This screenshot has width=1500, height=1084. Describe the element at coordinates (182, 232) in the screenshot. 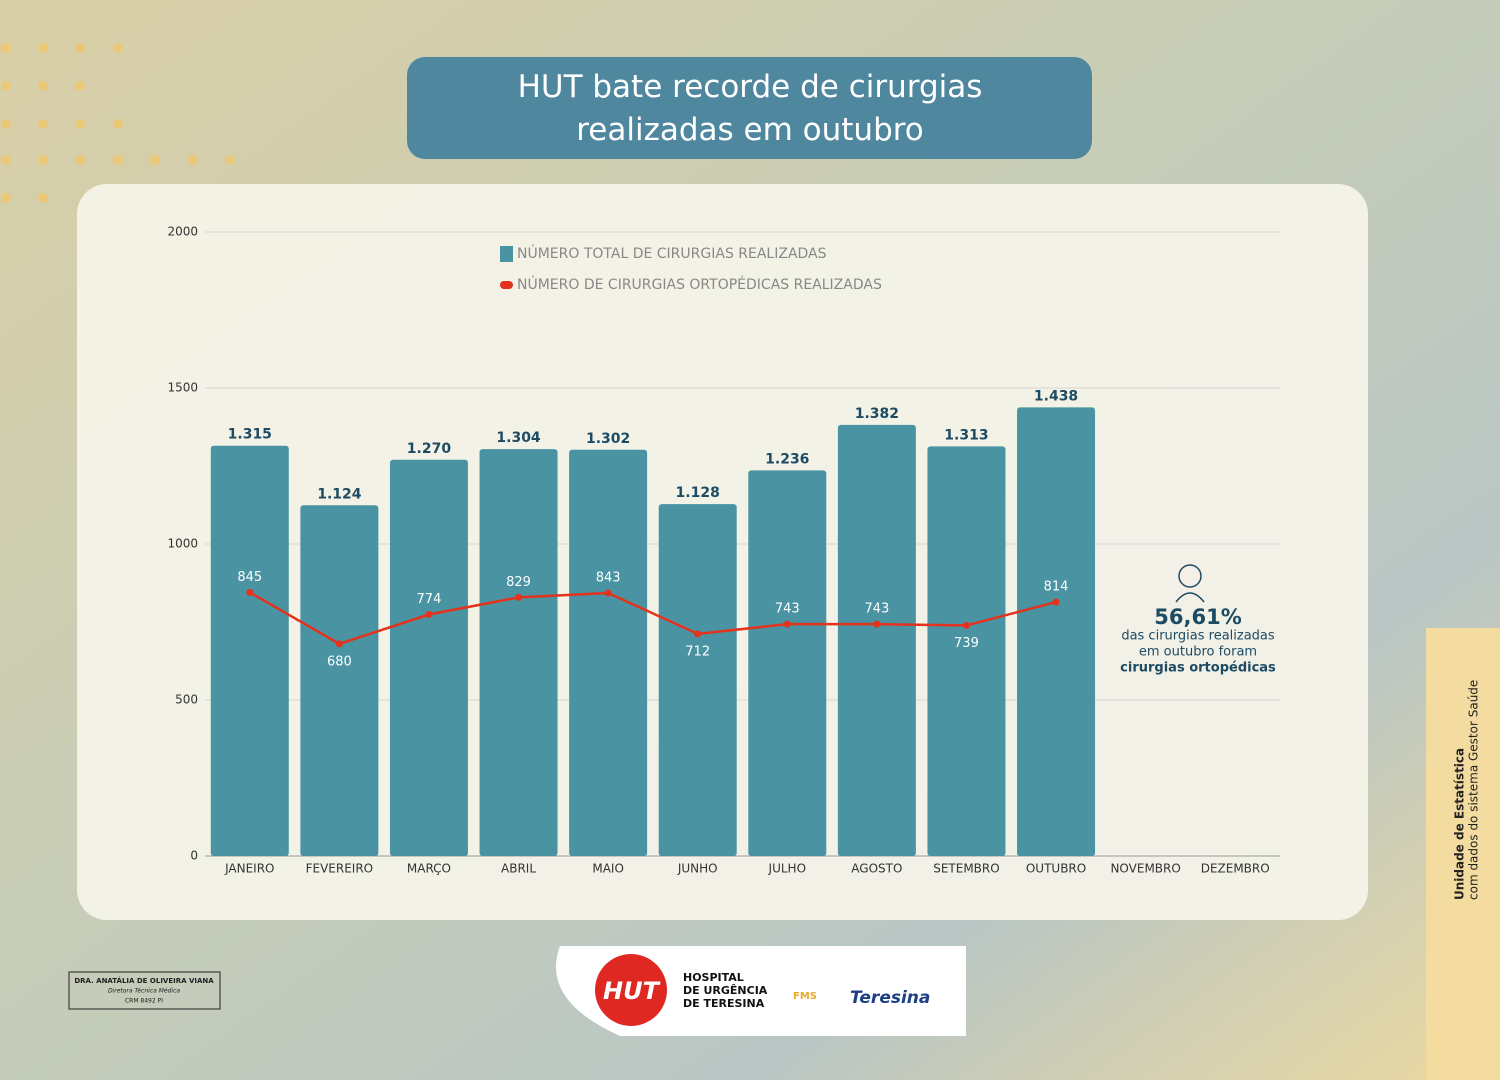

I see `y-tick-label: 2000` at that location.